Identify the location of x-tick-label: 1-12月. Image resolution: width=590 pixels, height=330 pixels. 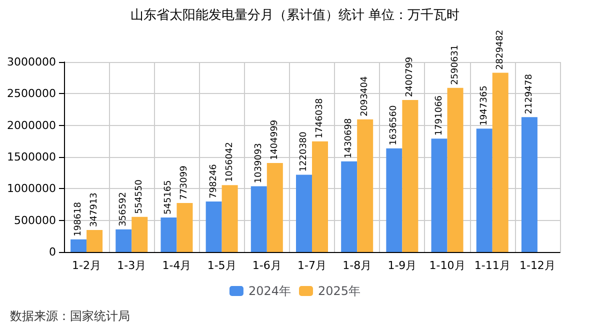
(537, 265).